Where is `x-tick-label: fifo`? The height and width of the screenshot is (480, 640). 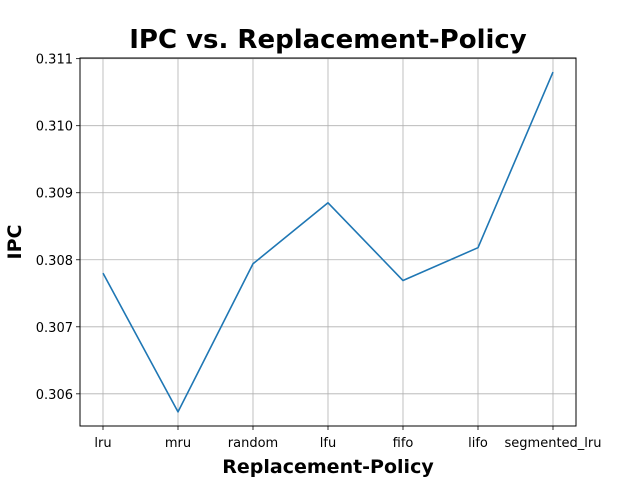 x-tick-label: fifo is located at coordinates (403, 443).